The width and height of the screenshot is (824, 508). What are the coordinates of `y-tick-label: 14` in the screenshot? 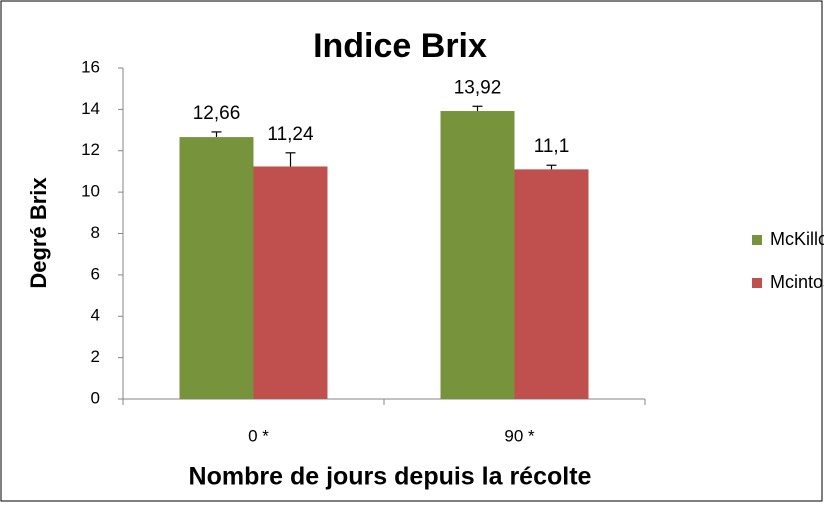 It's located at (90, 108).